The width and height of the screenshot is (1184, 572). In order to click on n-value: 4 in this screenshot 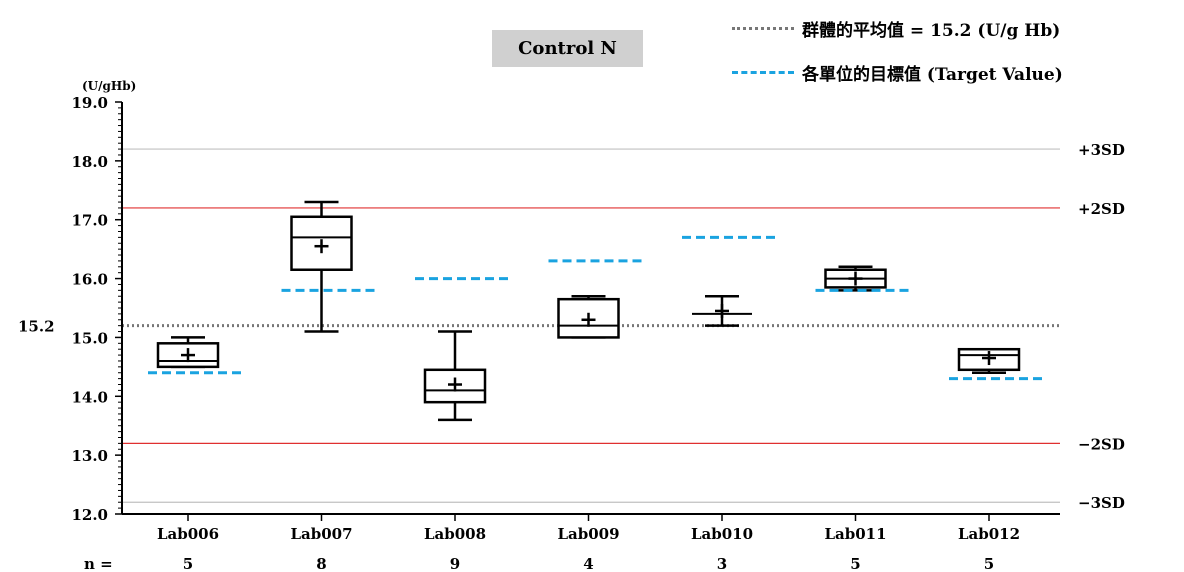, I will do `click(588, 563)`.